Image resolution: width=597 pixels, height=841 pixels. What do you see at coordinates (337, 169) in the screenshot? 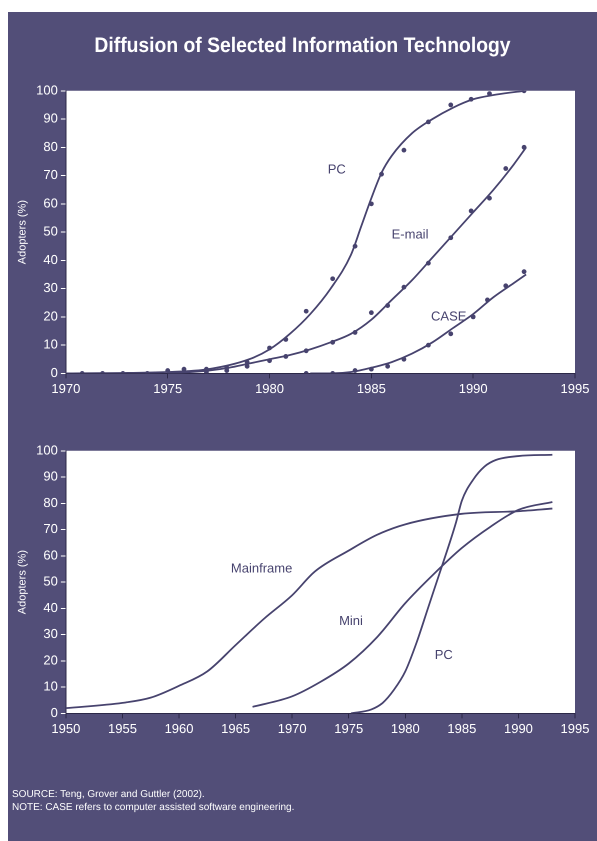
I see `text: PC` at bounding box center [337, 169].